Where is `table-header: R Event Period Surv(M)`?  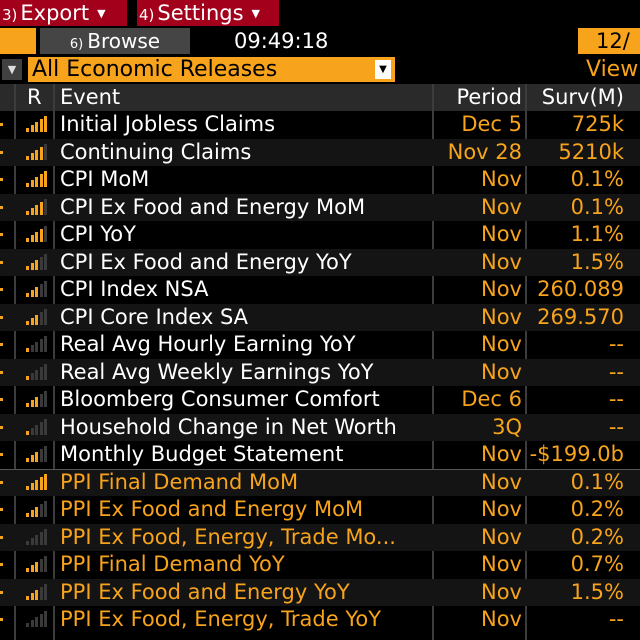
table-header: R Event Period Surv(M) is located at coordinates (320, 97).